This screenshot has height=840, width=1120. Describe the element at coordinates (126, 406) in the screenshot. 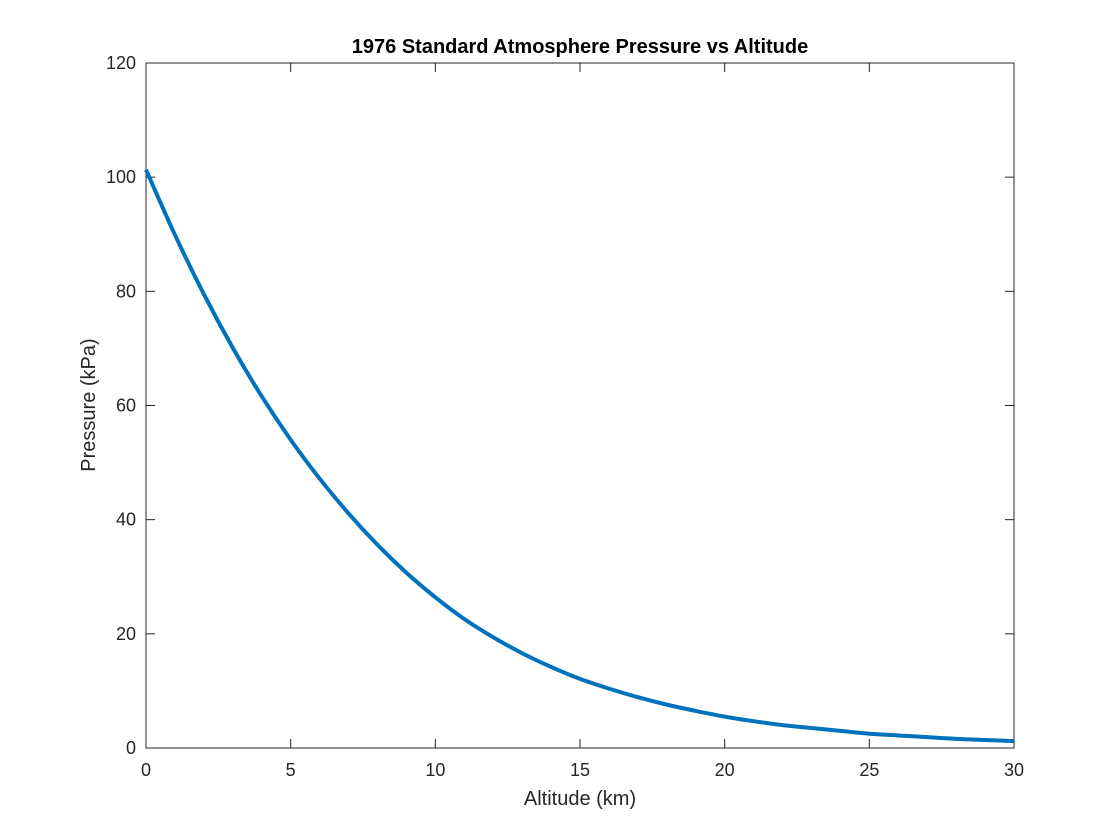

I see `y-tick-label: 60` at that location.